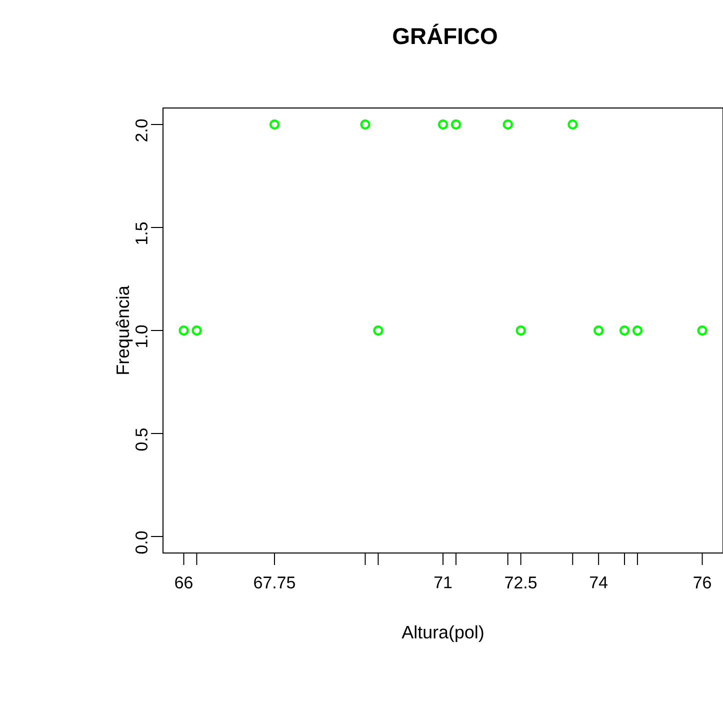  I want to click on y-tick-label: 0.0, so click(141, 542).